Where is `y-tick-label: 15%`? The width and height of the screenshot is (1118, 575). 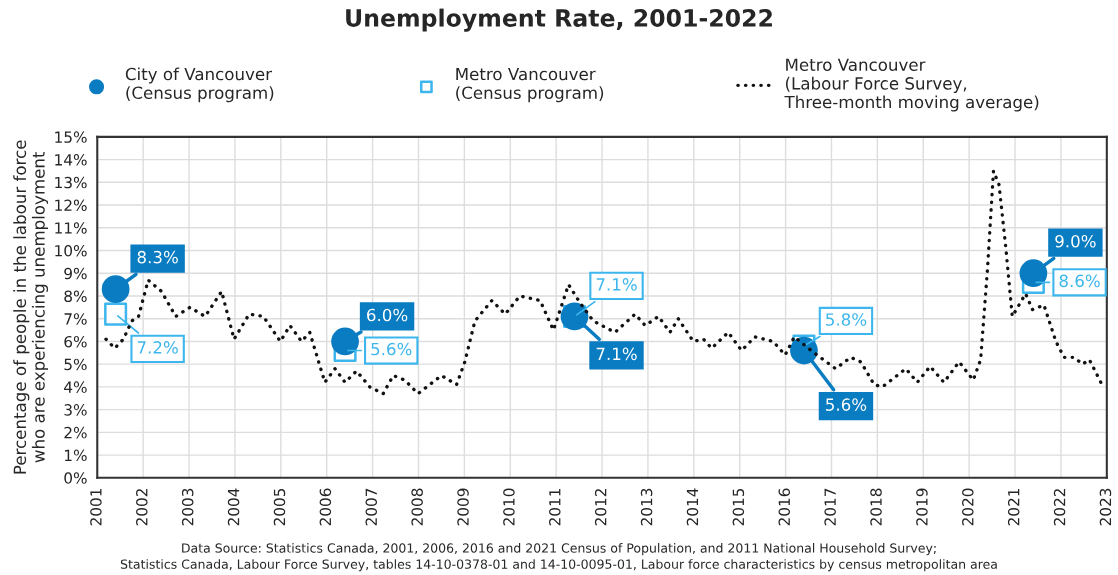
y-tick-label: 15% is located at coordinates (71, 137).